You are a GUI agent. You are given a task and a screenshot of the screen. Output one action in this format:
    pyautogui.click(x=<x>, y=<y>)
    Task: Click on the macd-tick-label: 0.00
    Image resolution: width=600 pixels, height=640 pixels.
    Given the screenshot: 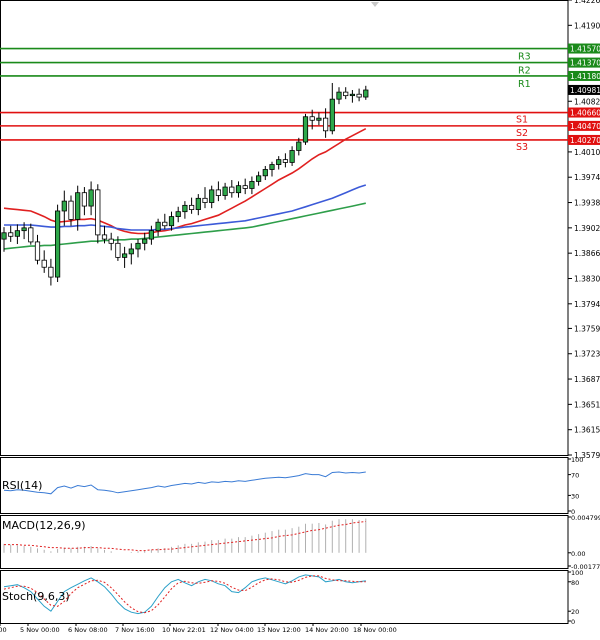 What is the action you would take?
    pyautogui.click(x=578, y=554)
    